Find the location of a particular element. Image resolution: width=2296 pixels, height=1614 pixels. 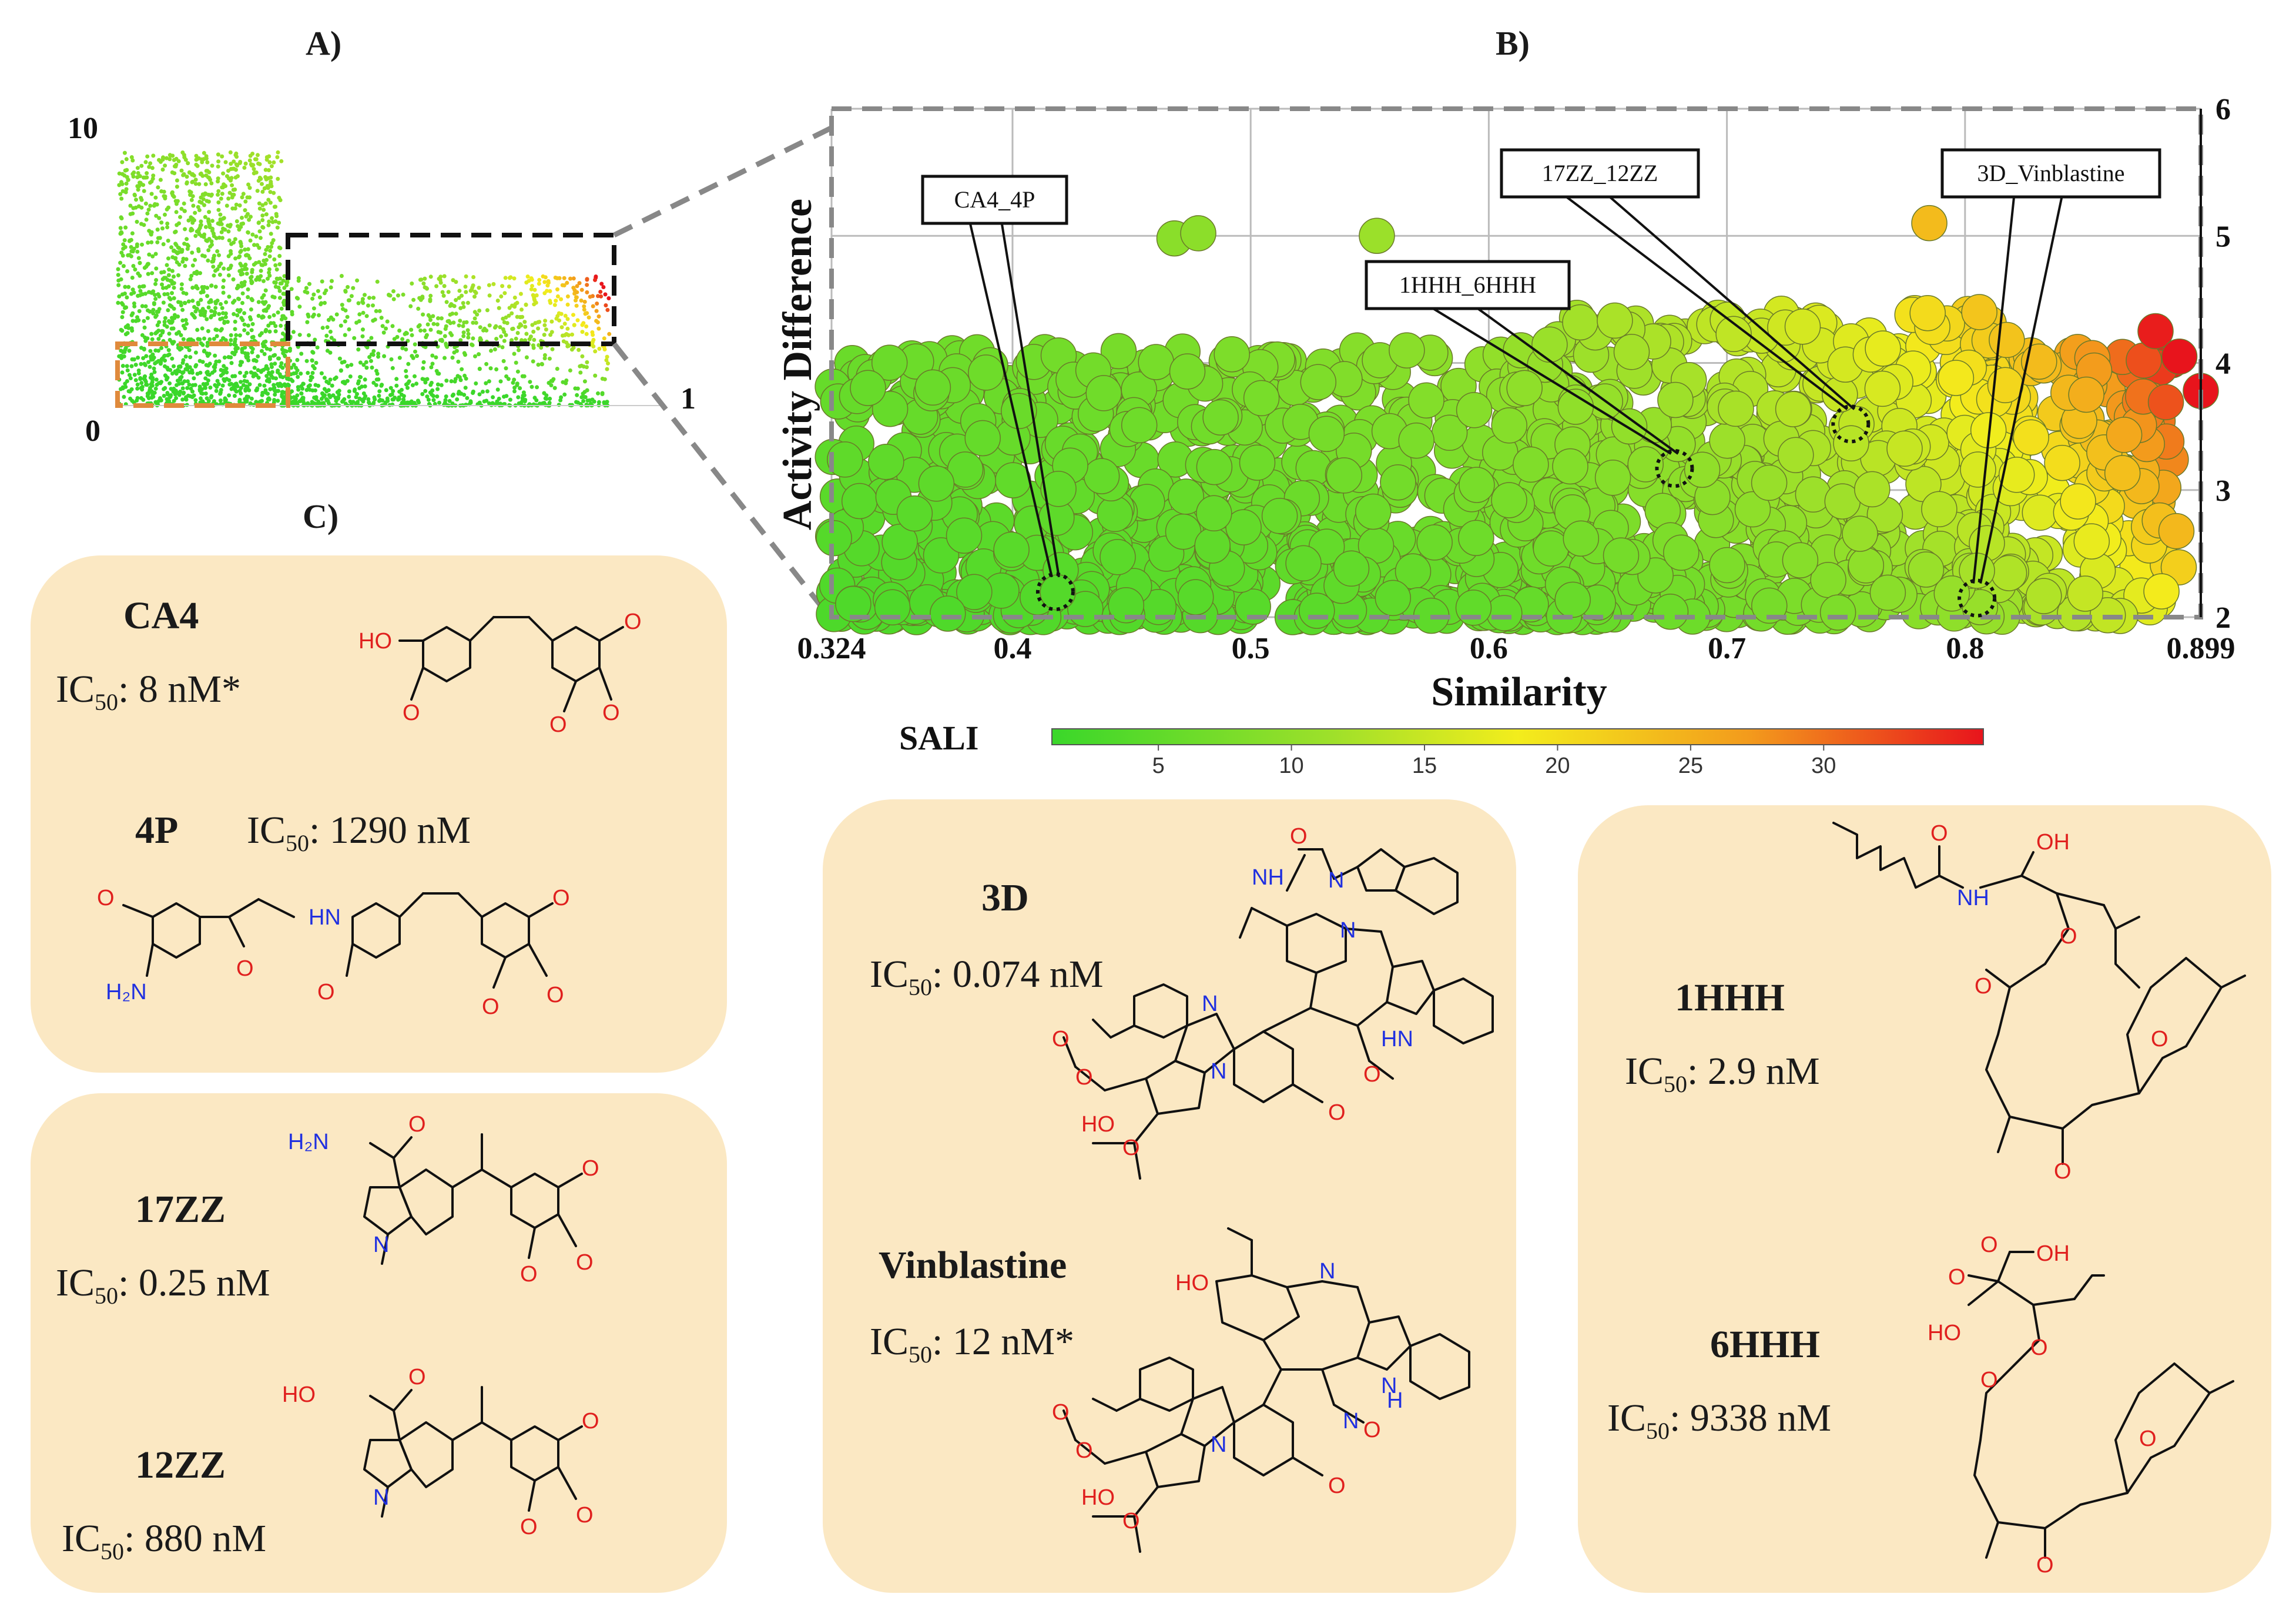

colorbar-tick-label: 10 is located at coordinates (1291, 766).